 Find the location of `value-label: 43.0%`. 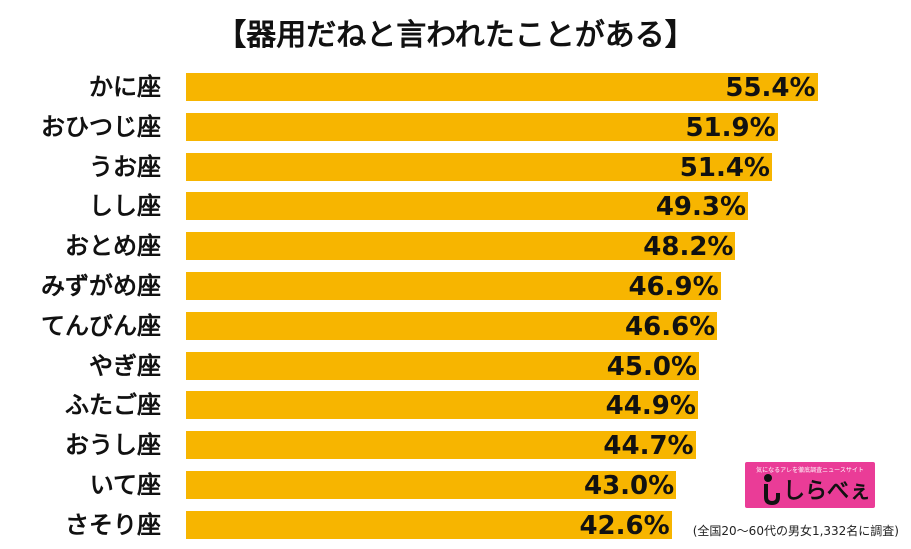

value-label: 43.0% is located at coordinates (629, 486).